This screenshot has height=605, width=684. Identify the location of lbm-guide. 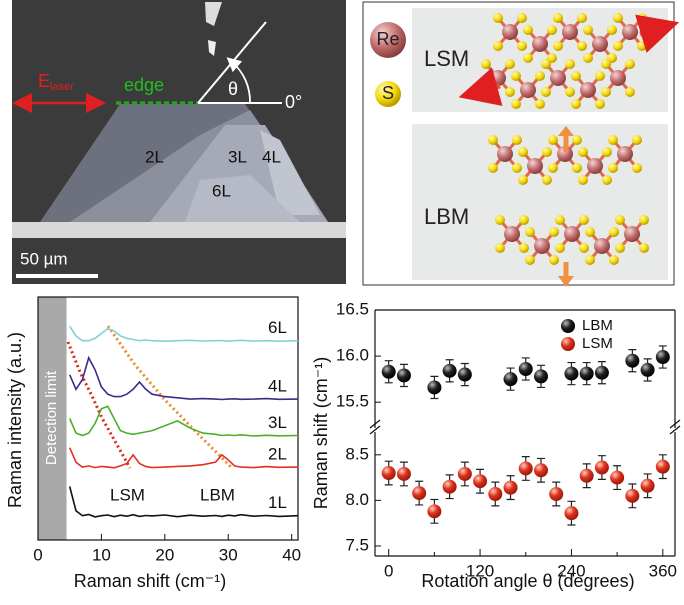
(170, 397).